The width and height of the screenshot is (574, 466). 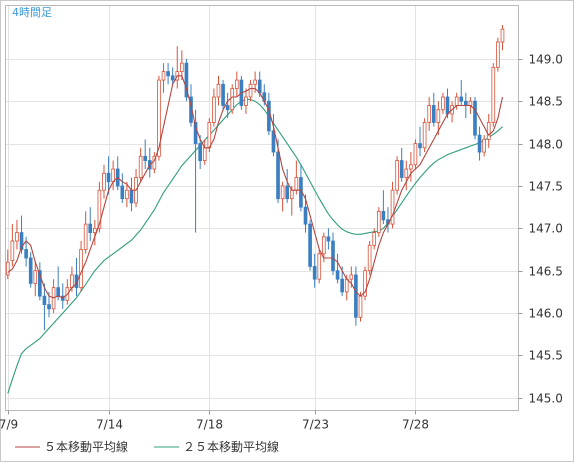 I want to click on y-tick-label: 146.5, so click(x=546, y=272).